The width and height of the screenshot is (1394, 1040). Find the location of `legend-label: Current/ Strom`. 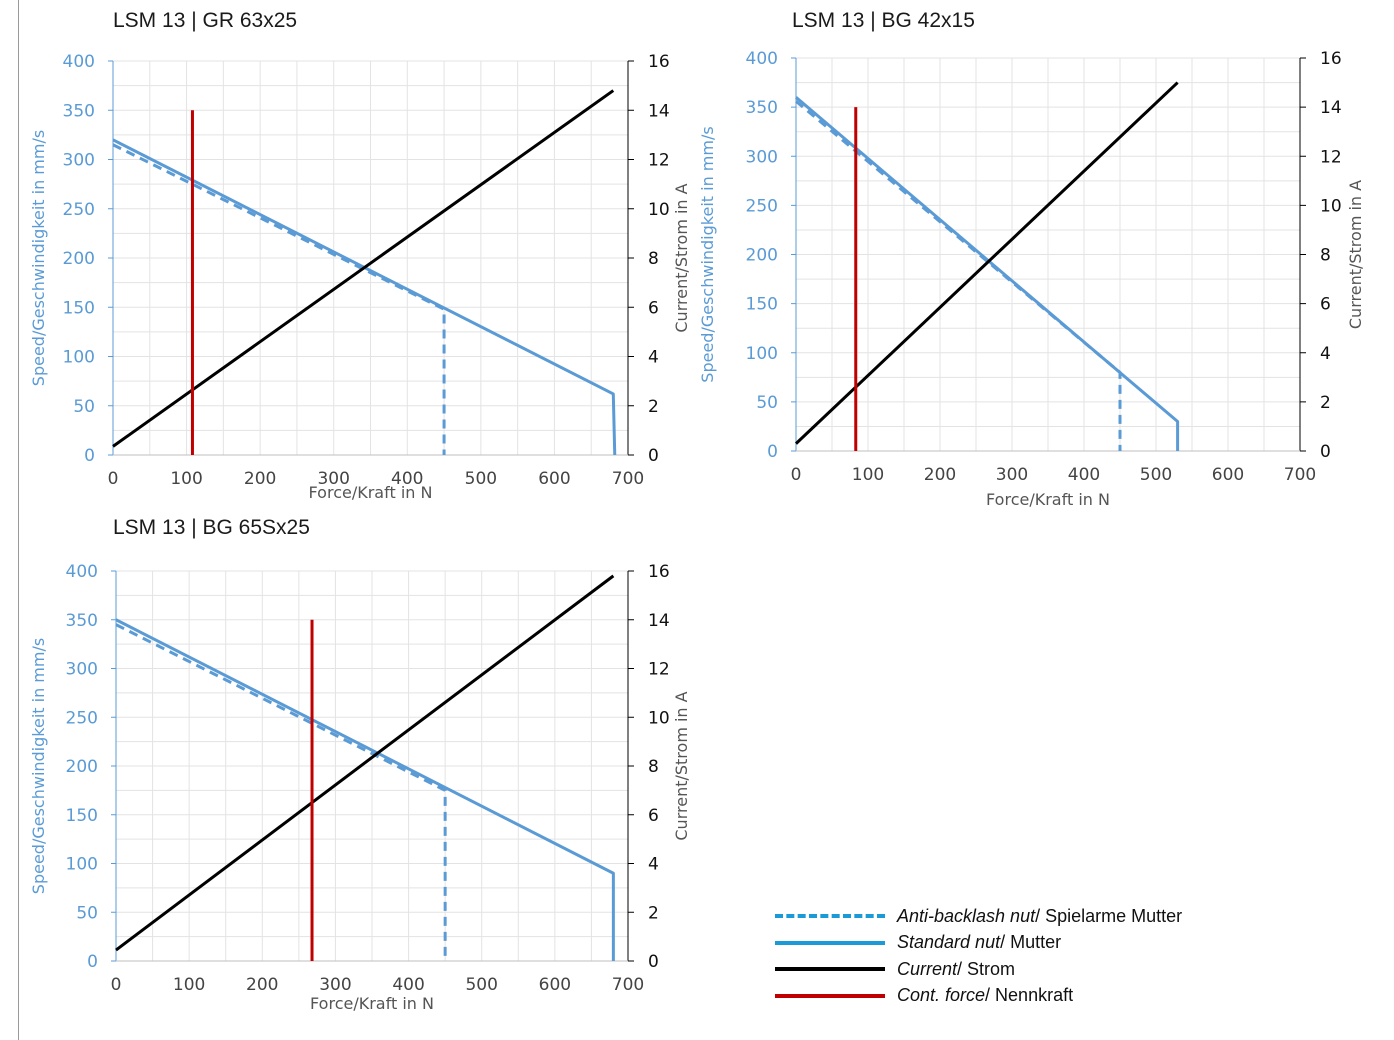

legend-label: Current/ Strom is located at coordinates (956, 968).